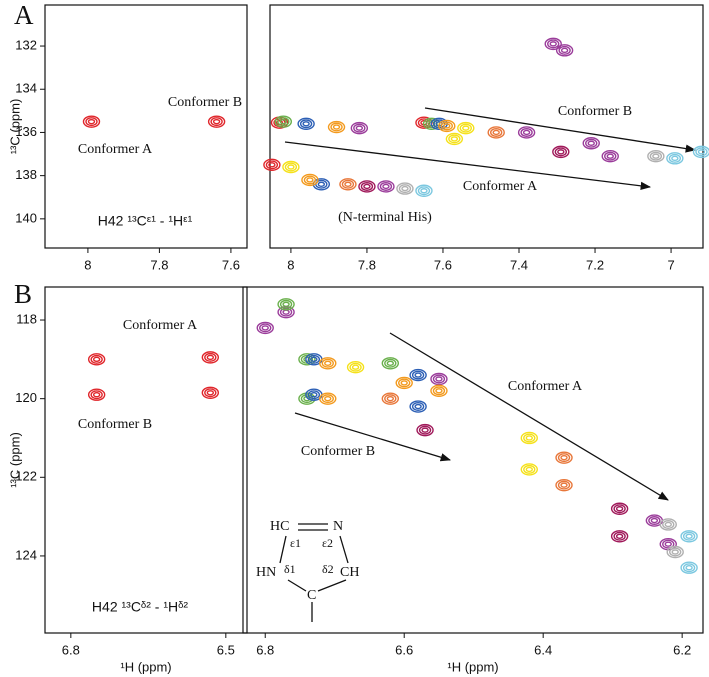  What do you see at coordinates (140, 607) in the screenshot?
I see `panel-caption: H42 ¹³Cᵟ² - ¹Hᵟ²` at bounding box center [140, 607].